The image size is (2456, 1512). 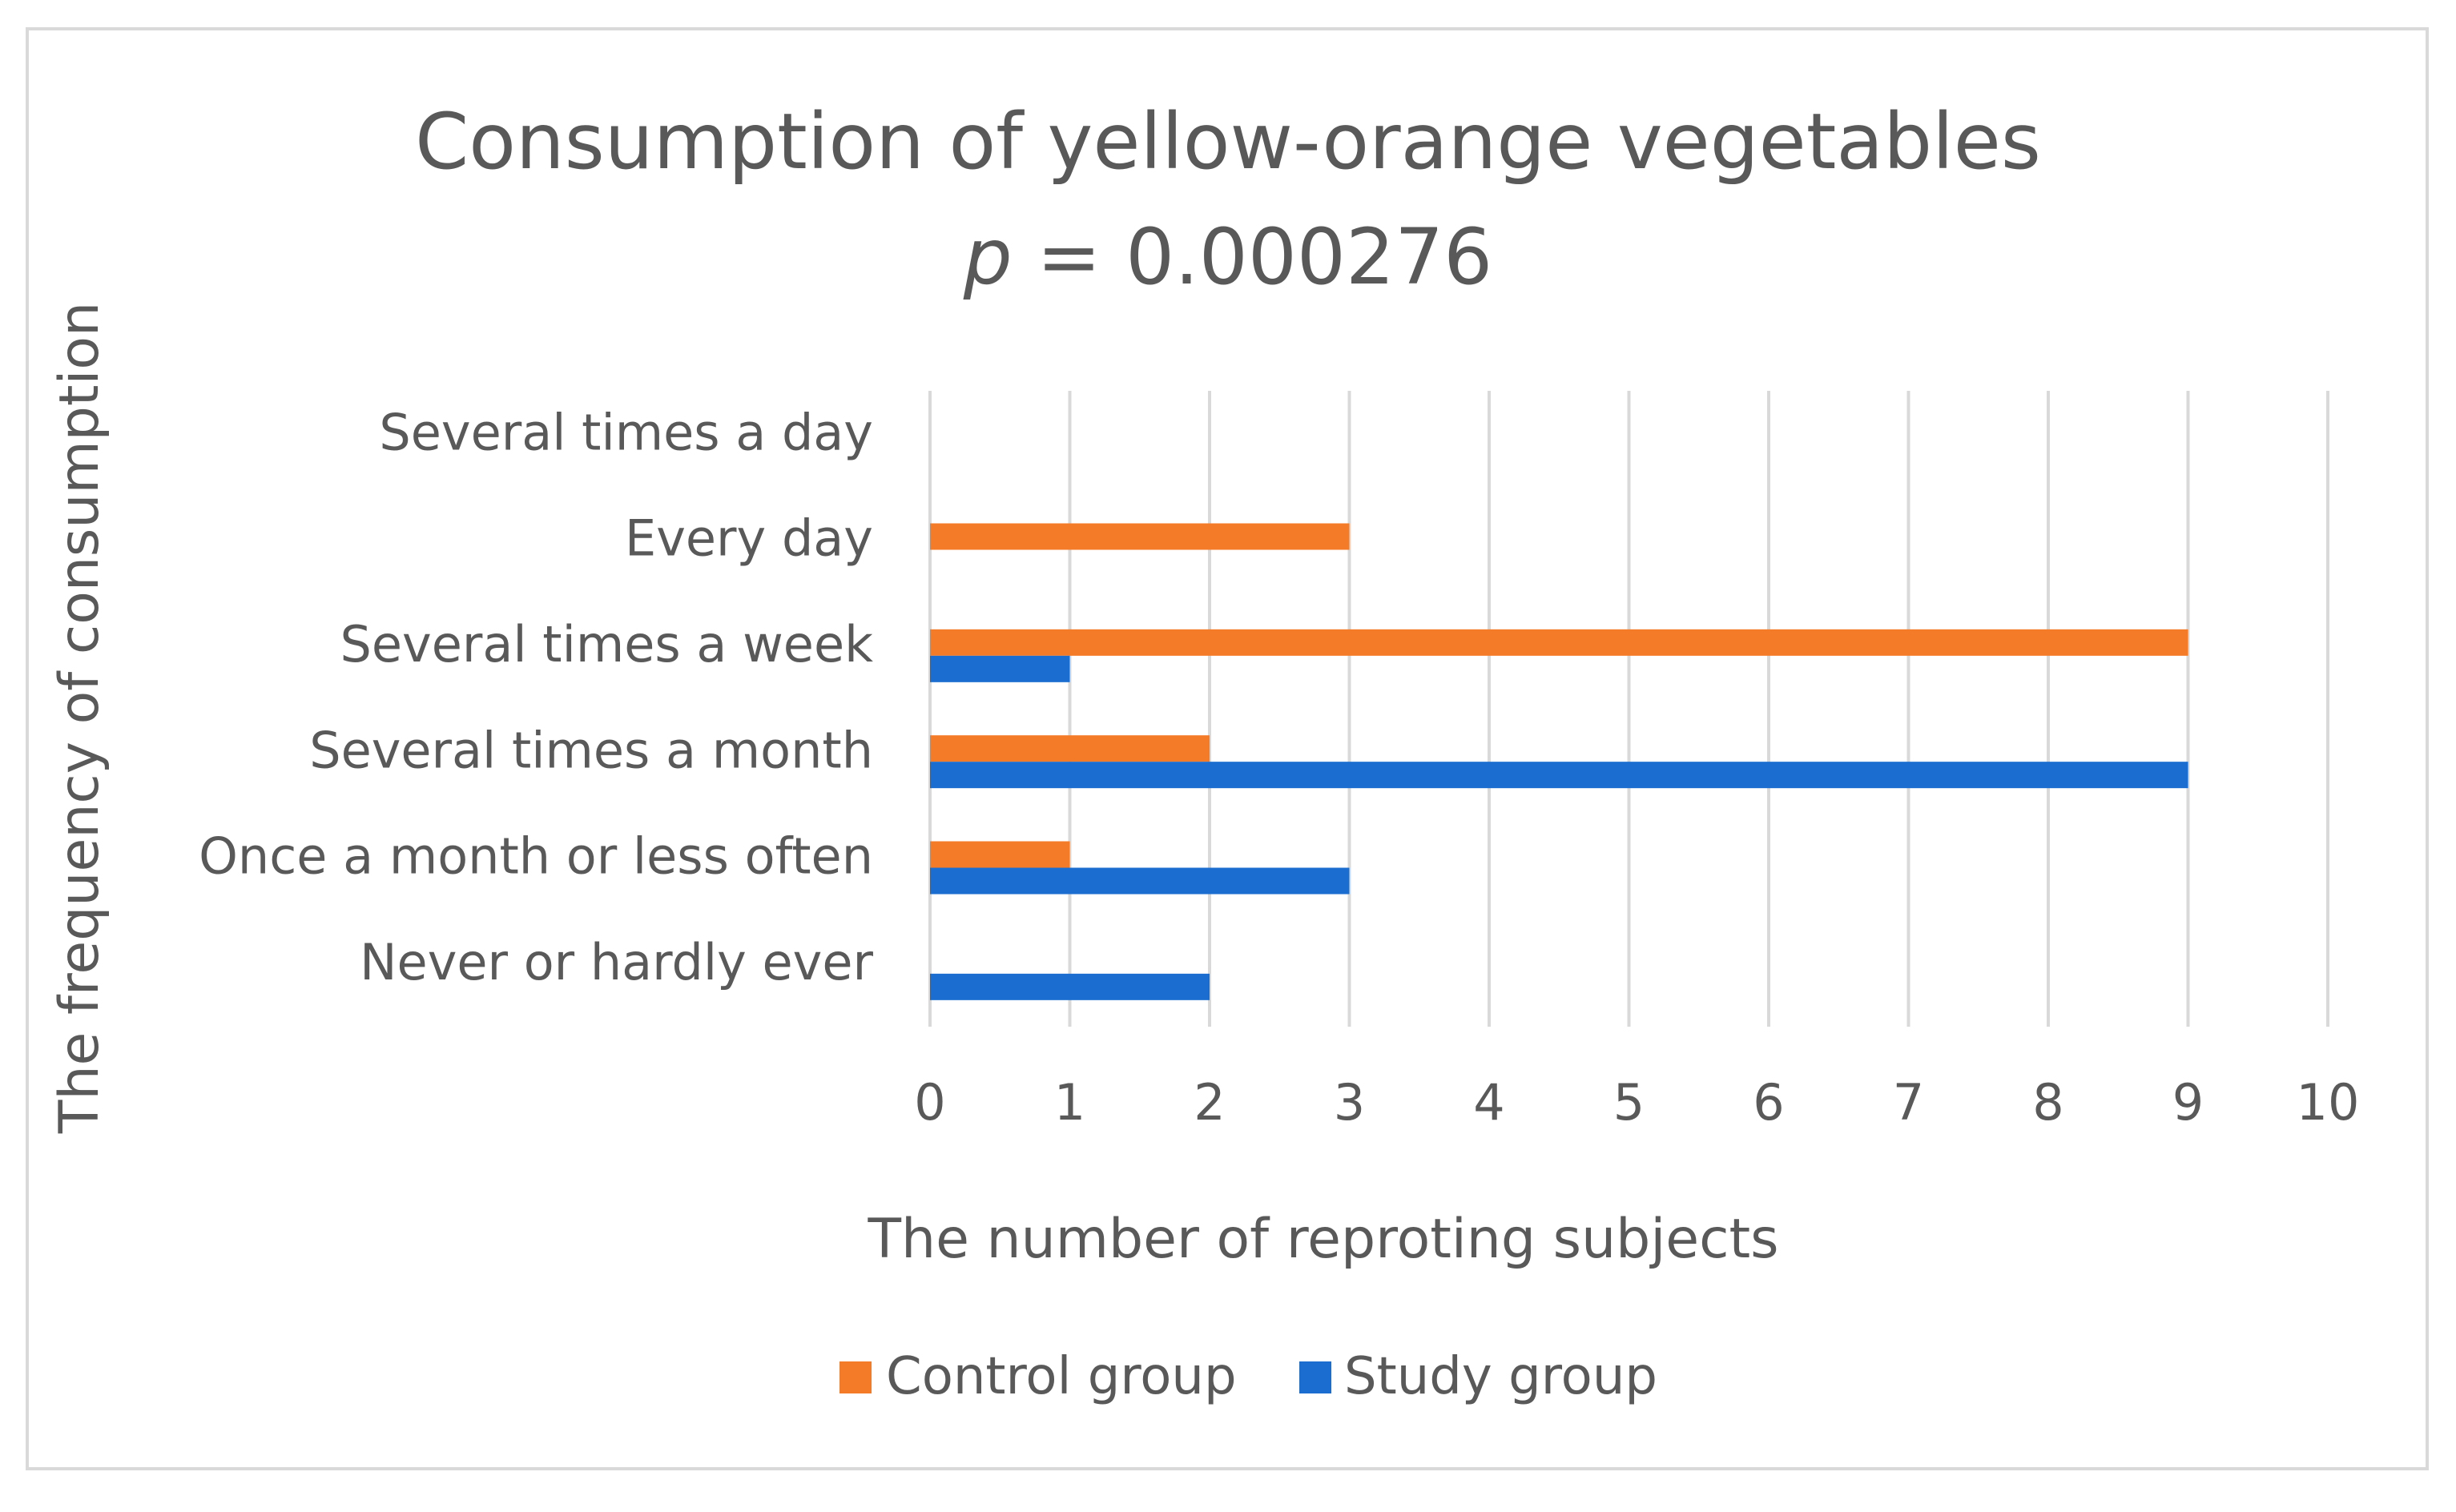 What do you see at coordinates (1209, 1102) in the screenshot?
I see `x-tick-2: 2` at bounding box center [1209, 1102].